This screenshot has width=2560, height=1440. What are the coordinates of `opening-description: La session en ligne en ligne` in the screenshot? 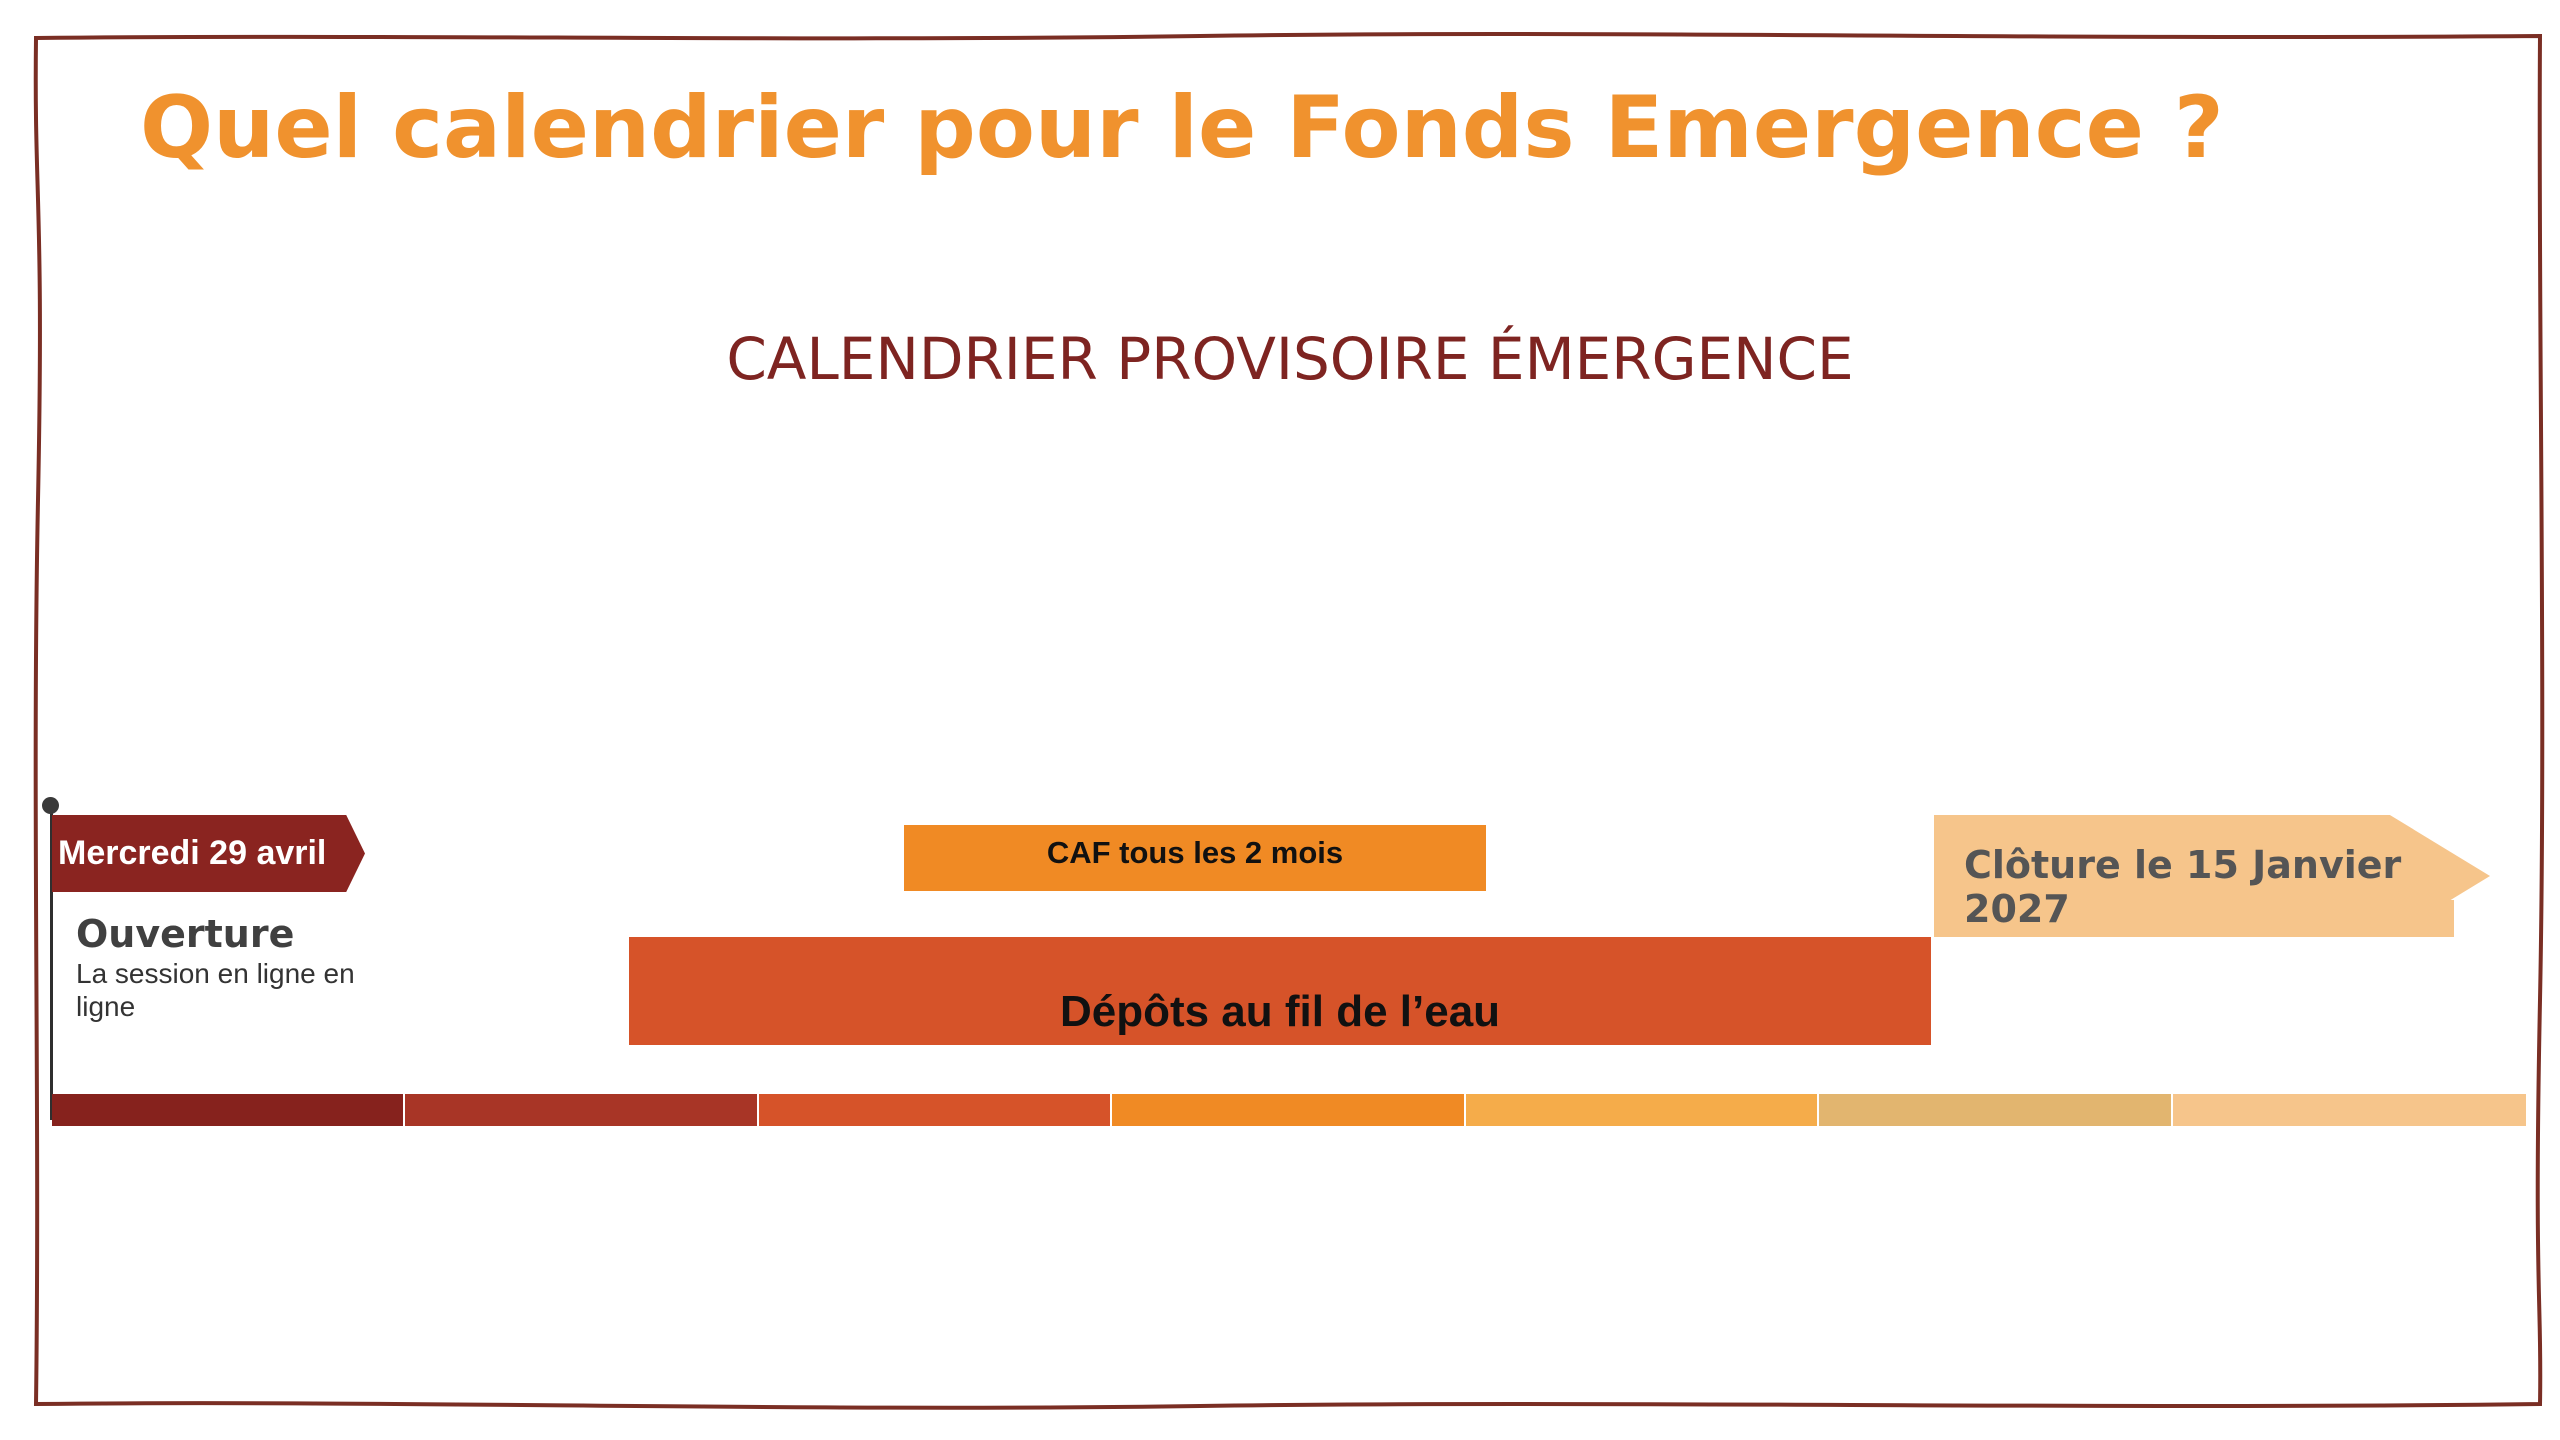 It's located at (215, 990).